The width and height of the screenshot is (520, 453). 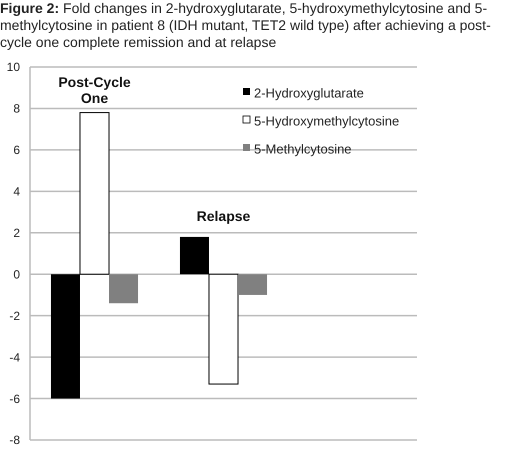 What do you see at coordinates (303, 149) in the screenshot?
I see `legend-label: 5-Methylcytosine` at bounding box center [303, 149].